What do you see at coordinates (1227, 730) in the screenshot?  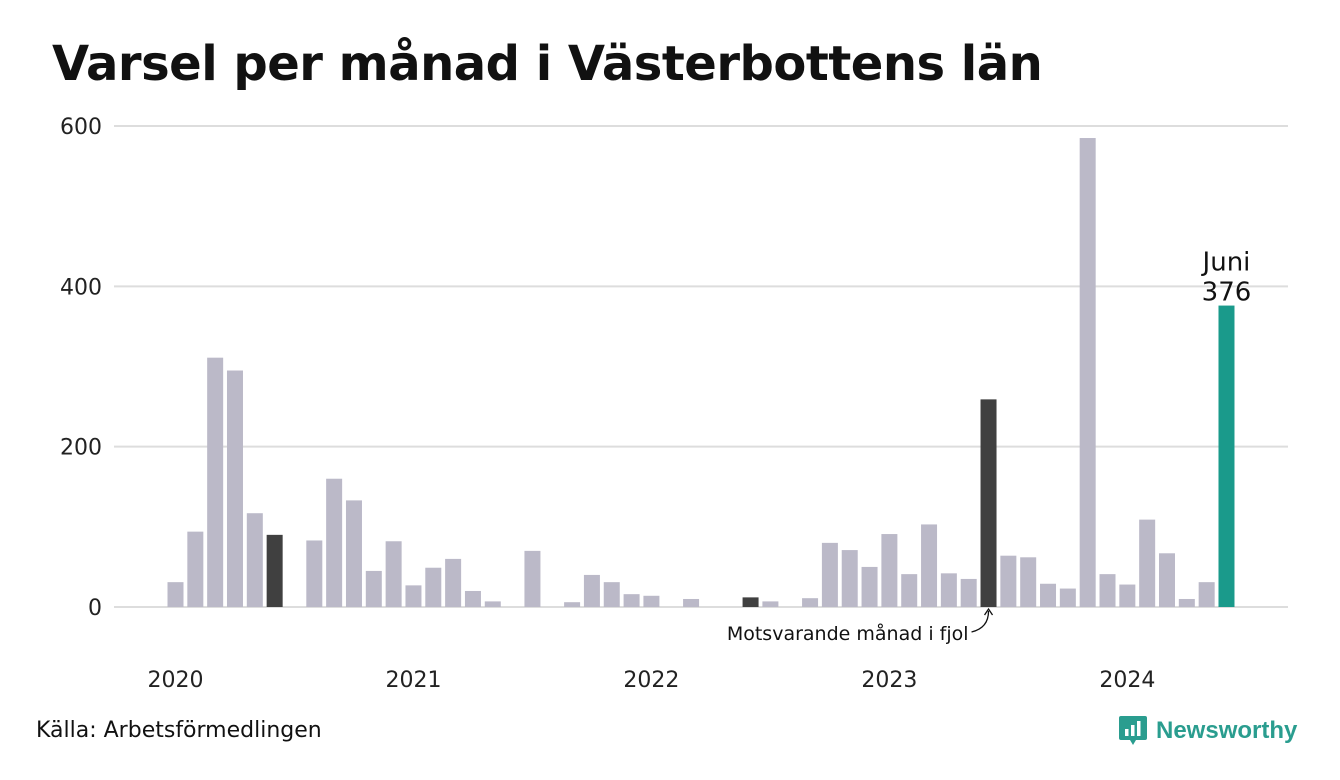 I see `brand-name: Newsworthy` at bounding box center [1227, 730].